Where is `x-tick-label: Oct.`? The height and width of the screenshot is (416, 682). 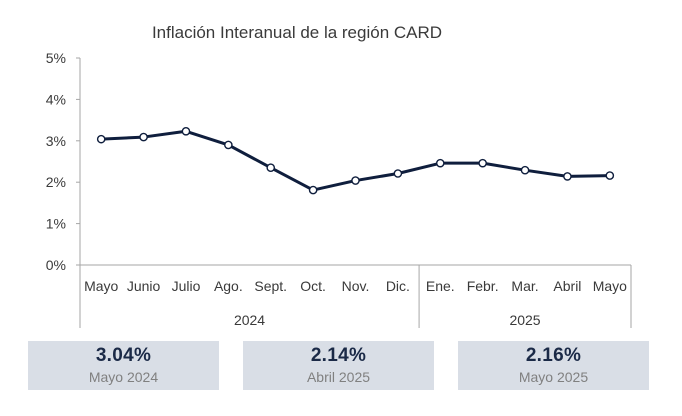
x-tick-label: Oct. is located at coordinates (313, 286).